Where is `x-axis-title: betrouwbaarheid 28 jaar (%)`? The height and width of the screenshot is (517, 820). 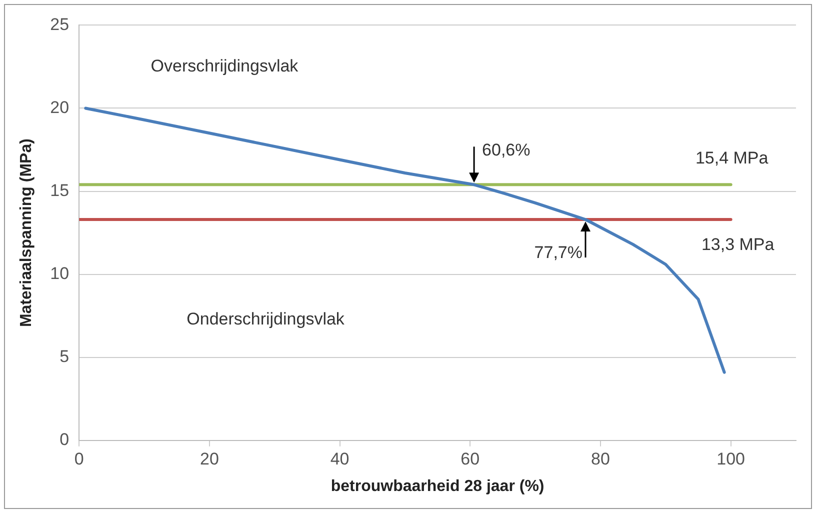
x-axis-title: betrouwbaarheid 28 jaar (%) is located at coordinates (437, 486).